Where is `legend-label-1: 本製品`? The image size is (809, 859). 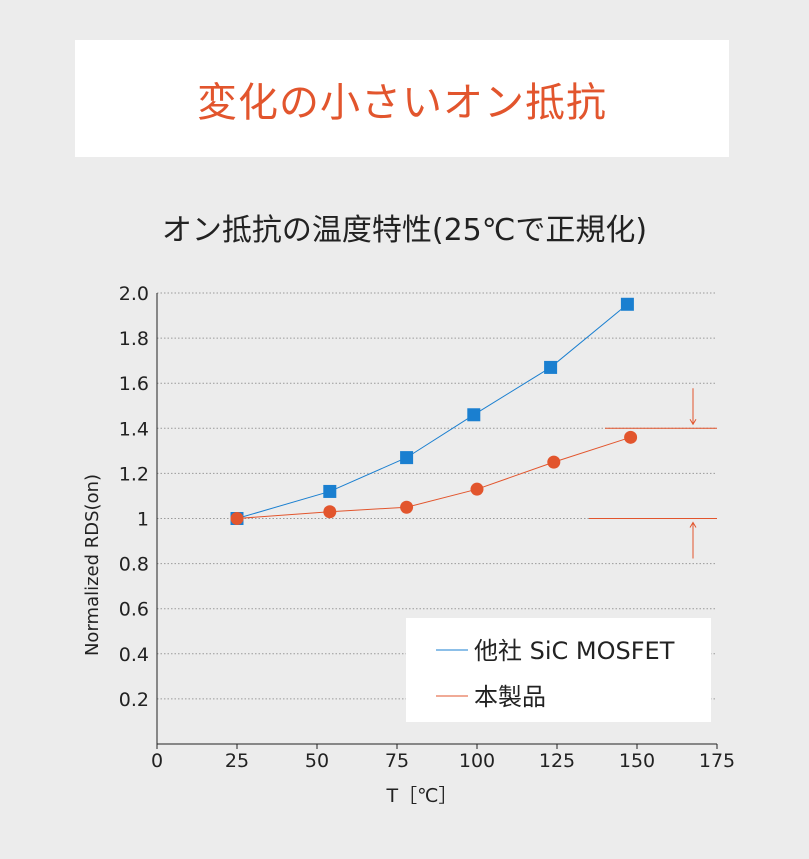 legend-label-1: 本製品 is located at coordinates (510, 697).